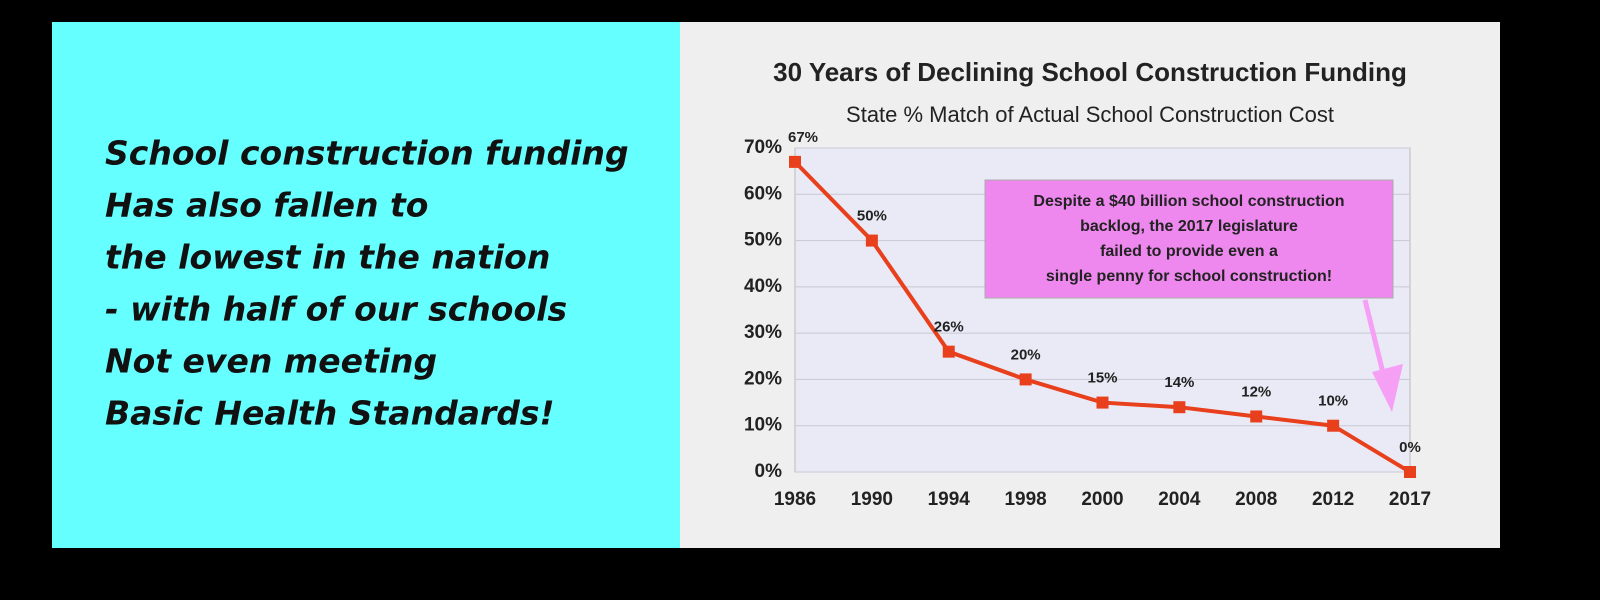  Describe the element at coordinates (1189, 226) in the screenshot. I see `annotation-line: backlog, the 2017 legislature` at that location.